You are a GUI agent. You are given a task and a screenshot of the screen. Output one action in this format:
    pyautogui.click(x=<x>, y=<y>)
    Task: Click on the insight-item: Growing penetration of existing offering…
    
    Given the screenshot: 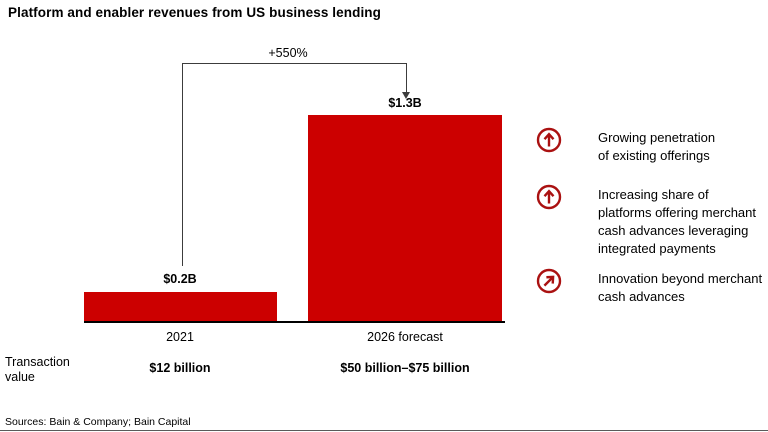 What is the action you would take?
    pyautogui.click(x=652, y=146)
    